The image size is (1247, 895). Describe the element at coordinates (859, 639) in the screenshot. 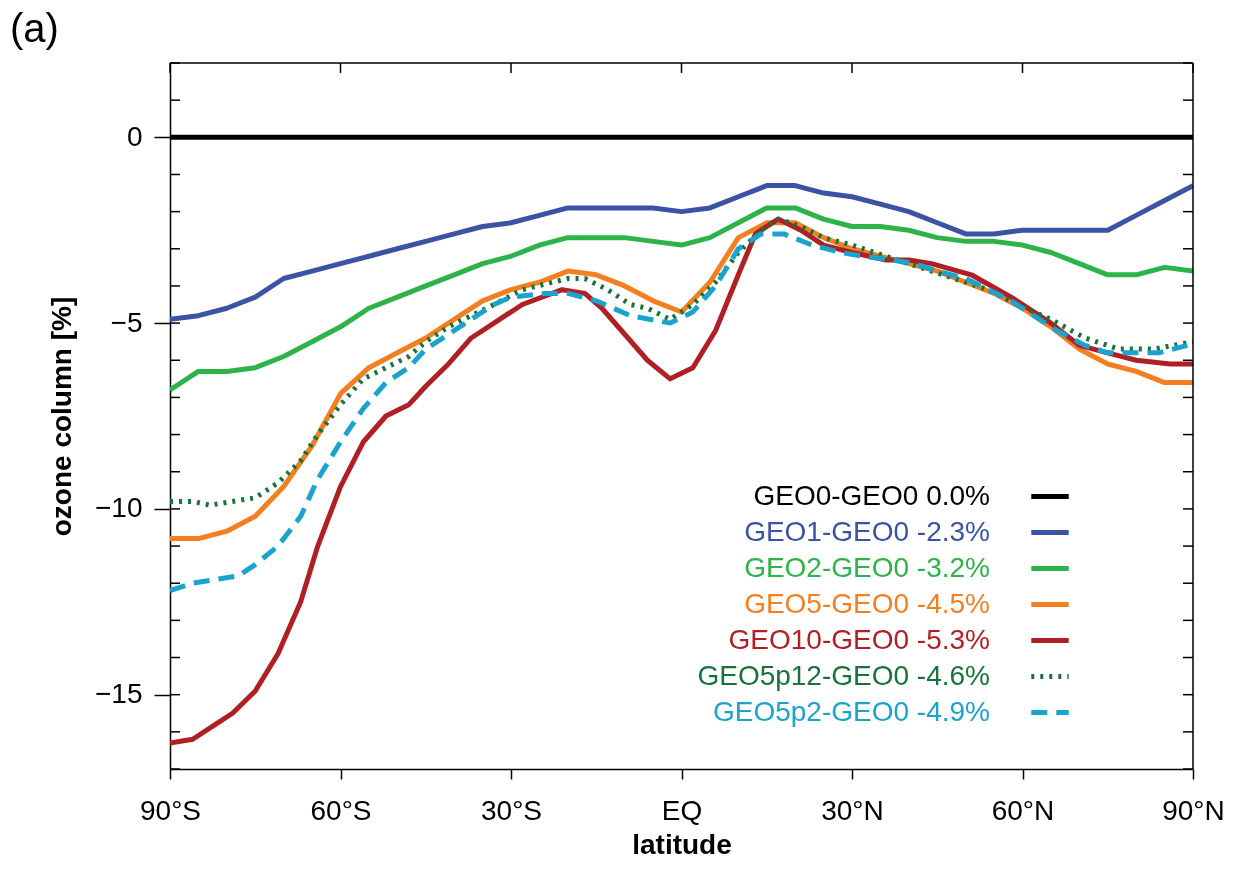

I see `legend-label: GEO10-GEO0 -5.3%` at that location.